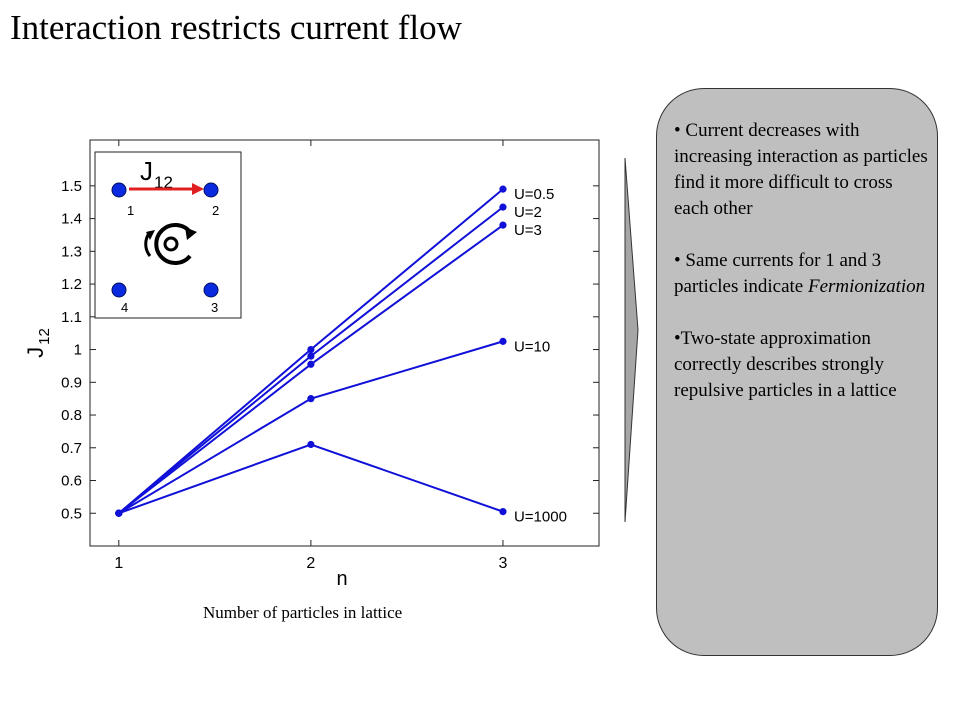  Describe the element at coordinates (528, 212) in the screenshot. I see `series-label-u-2: U=2` at that location.